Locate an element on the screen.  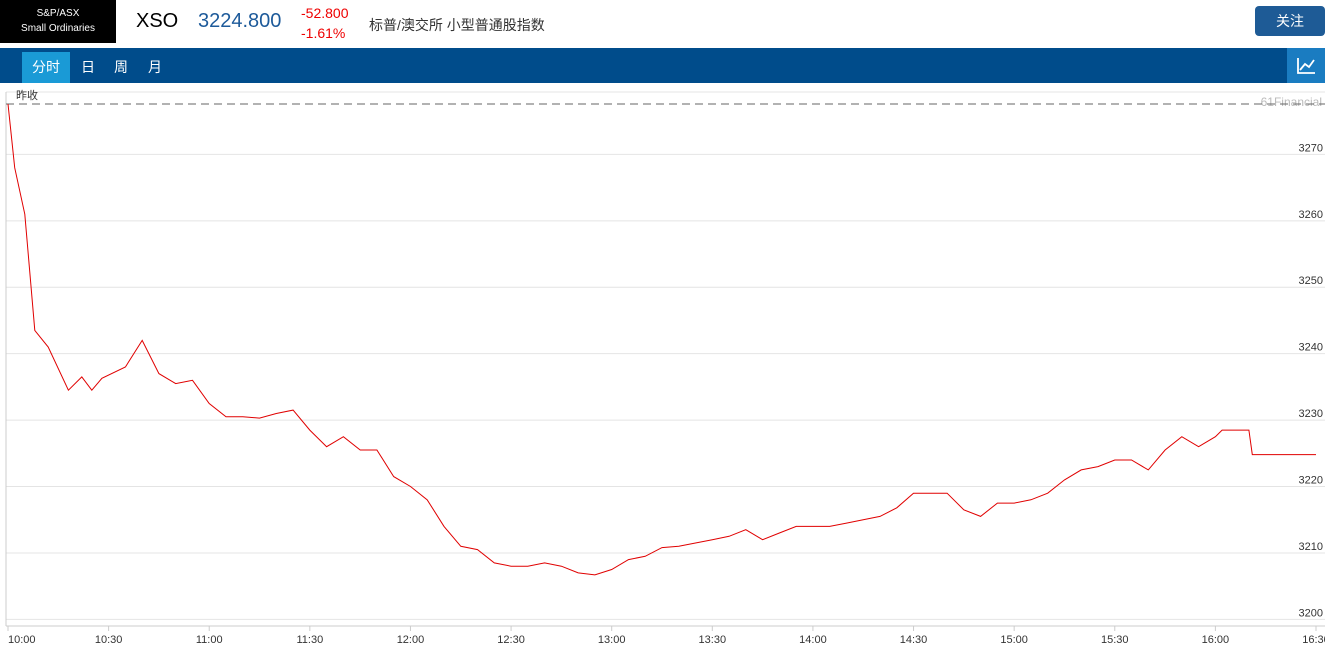
y-tick-label: 3250 is located at coordinates (1311, 281).